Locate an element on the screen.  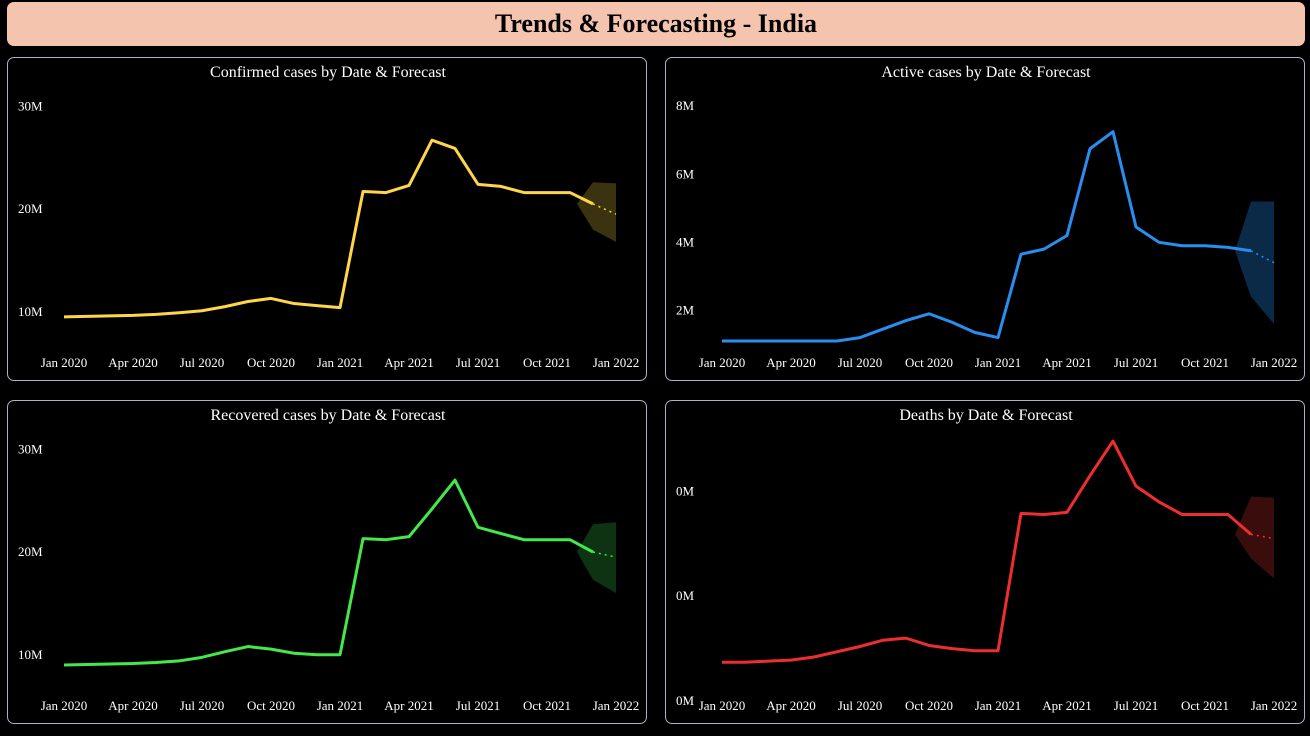
y-tick-label: 8M is located at coordinates (685, 105).